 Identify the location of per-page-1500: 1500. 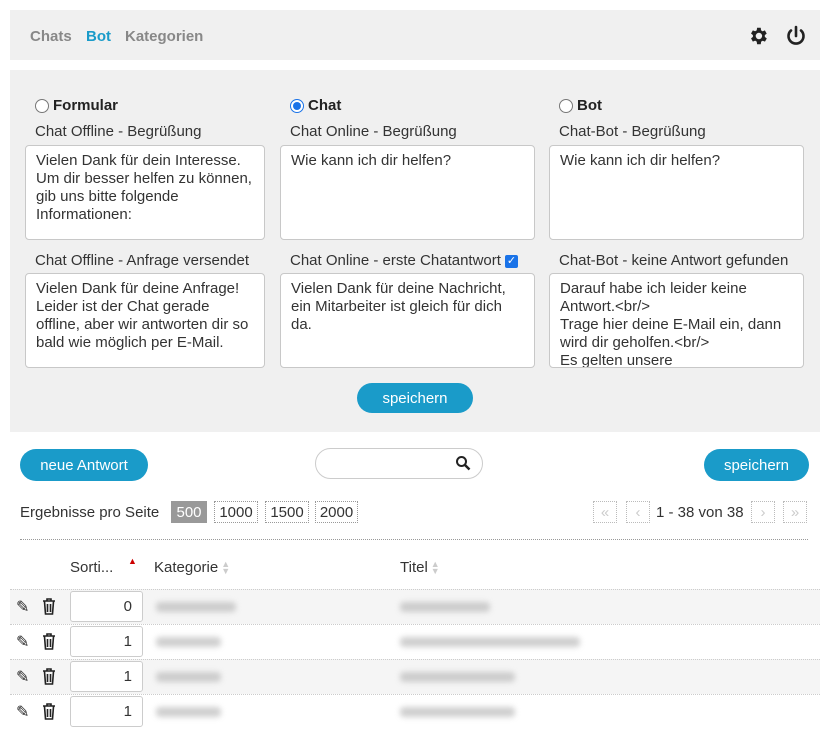
(287, 512).